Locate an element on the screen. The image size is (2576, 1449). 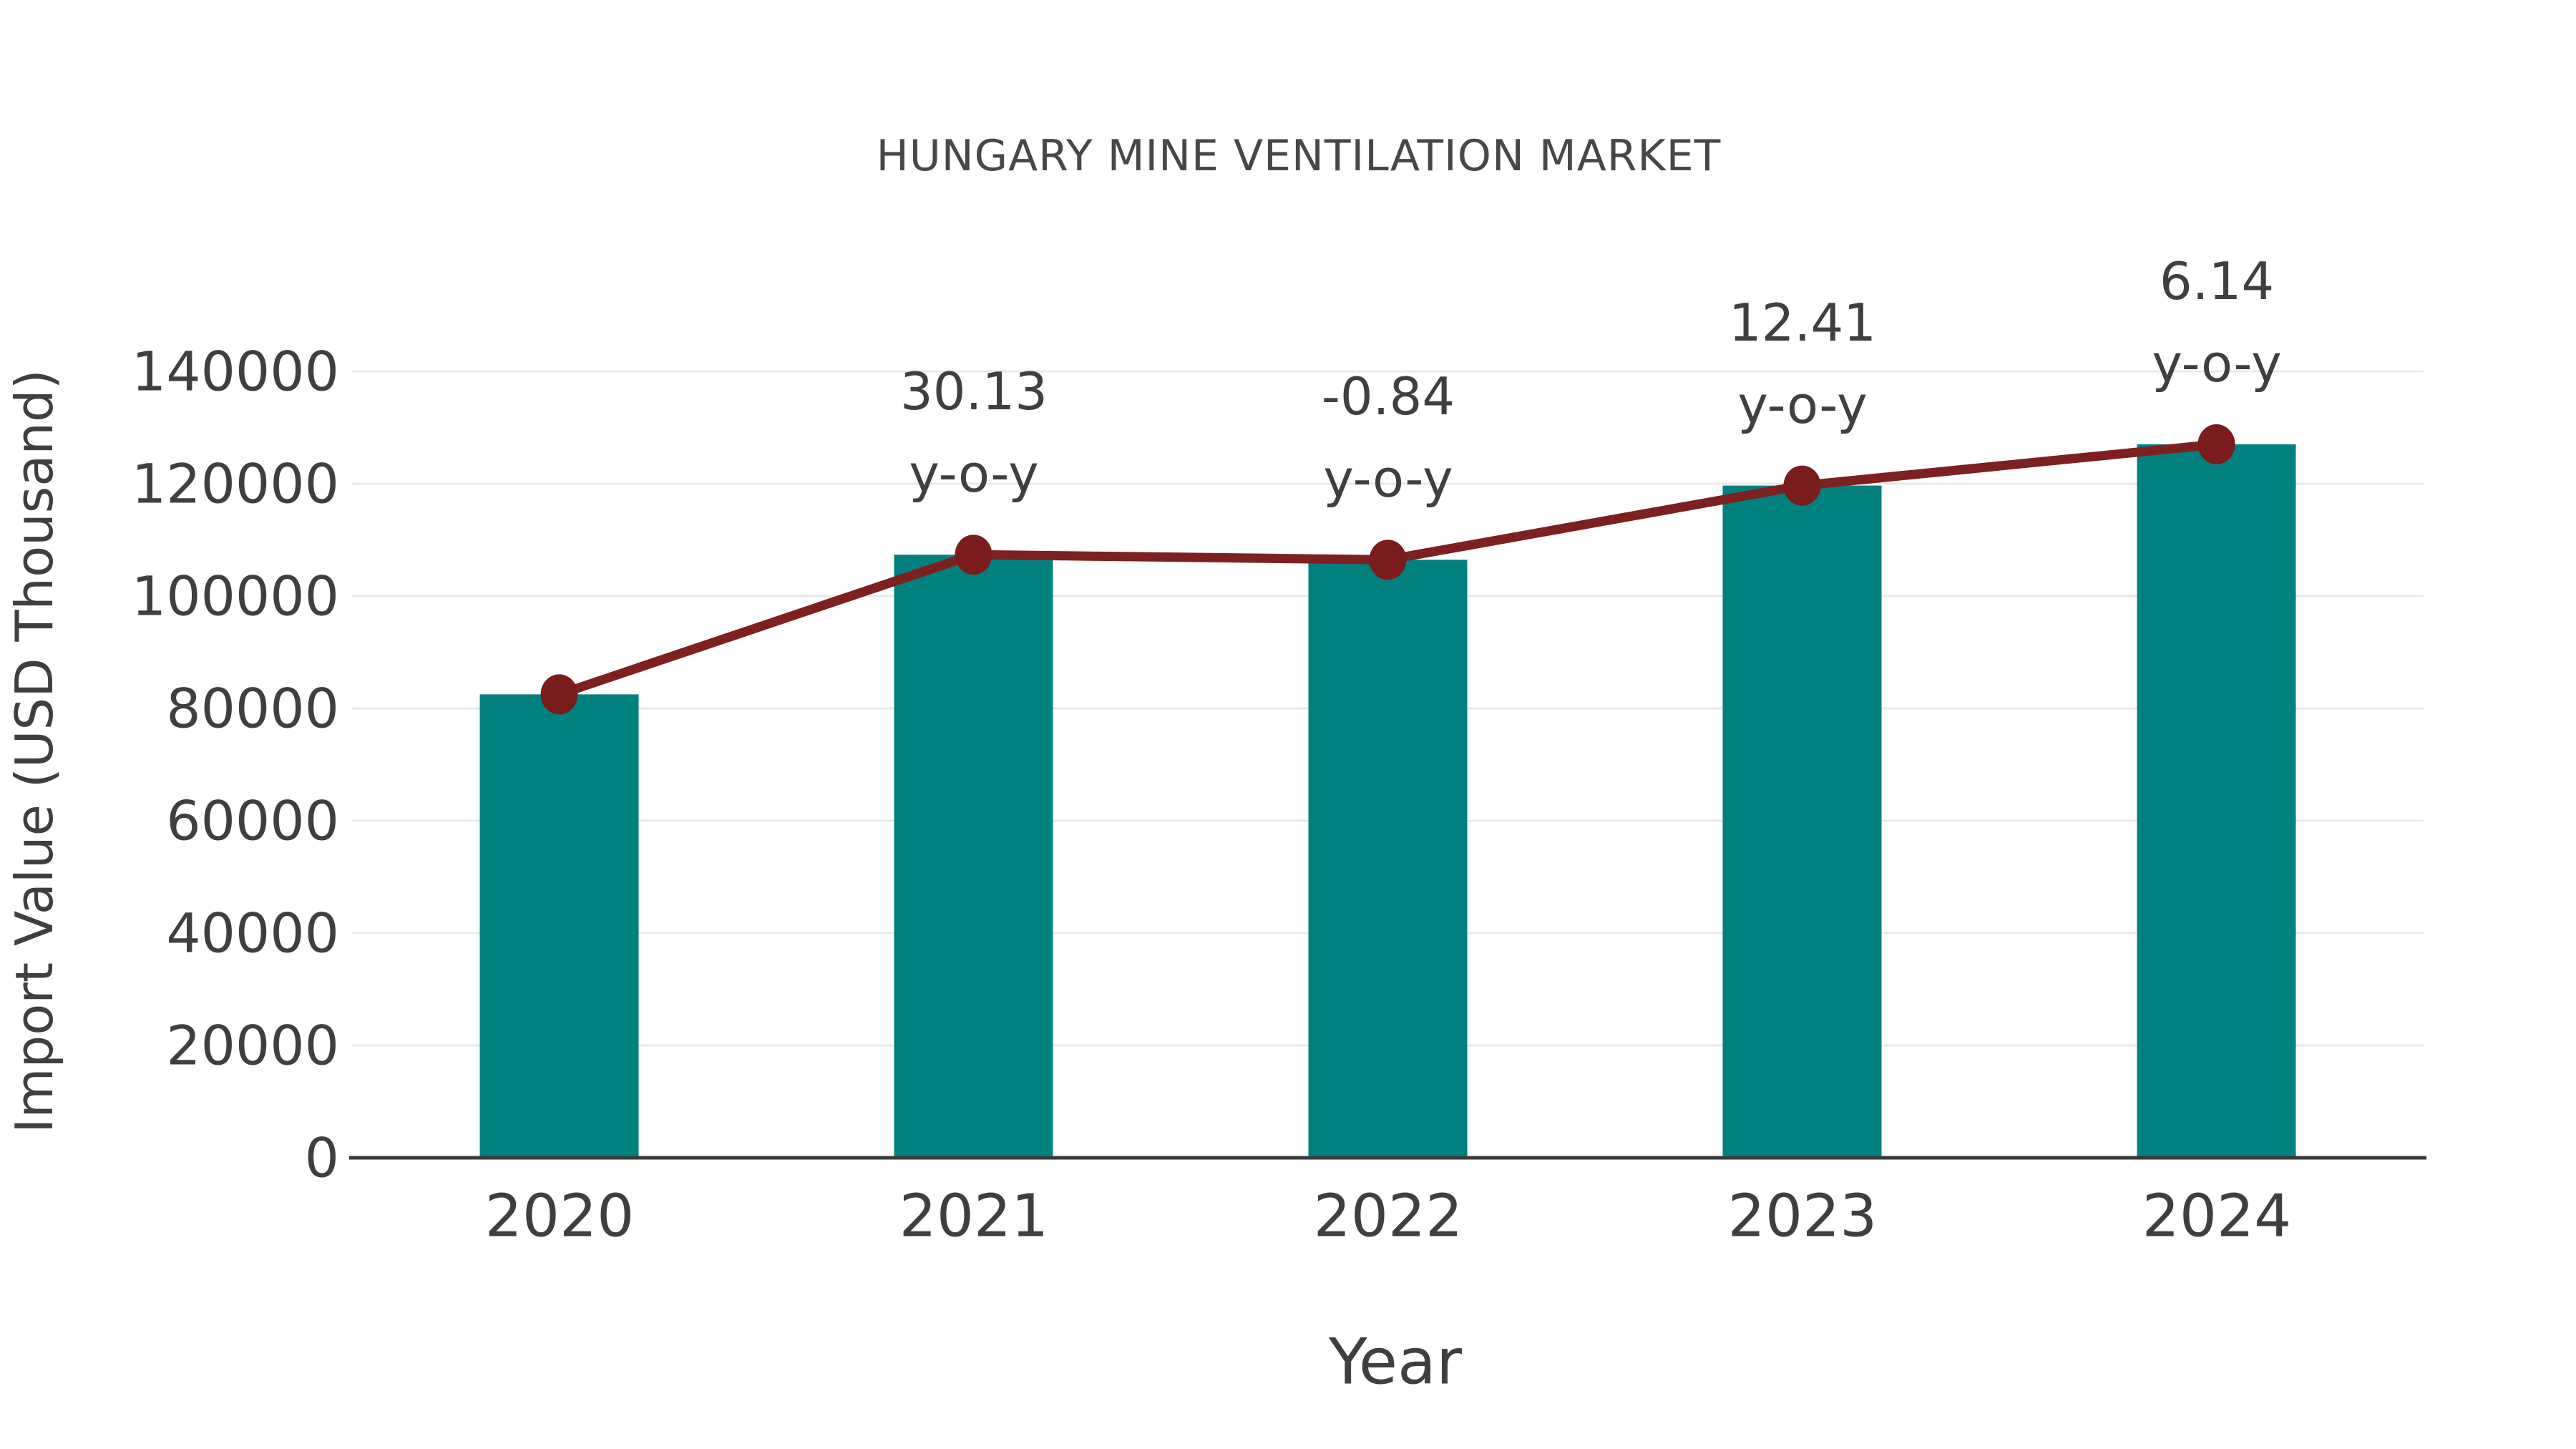
bar-2020 is located at coordinates (559, 926).